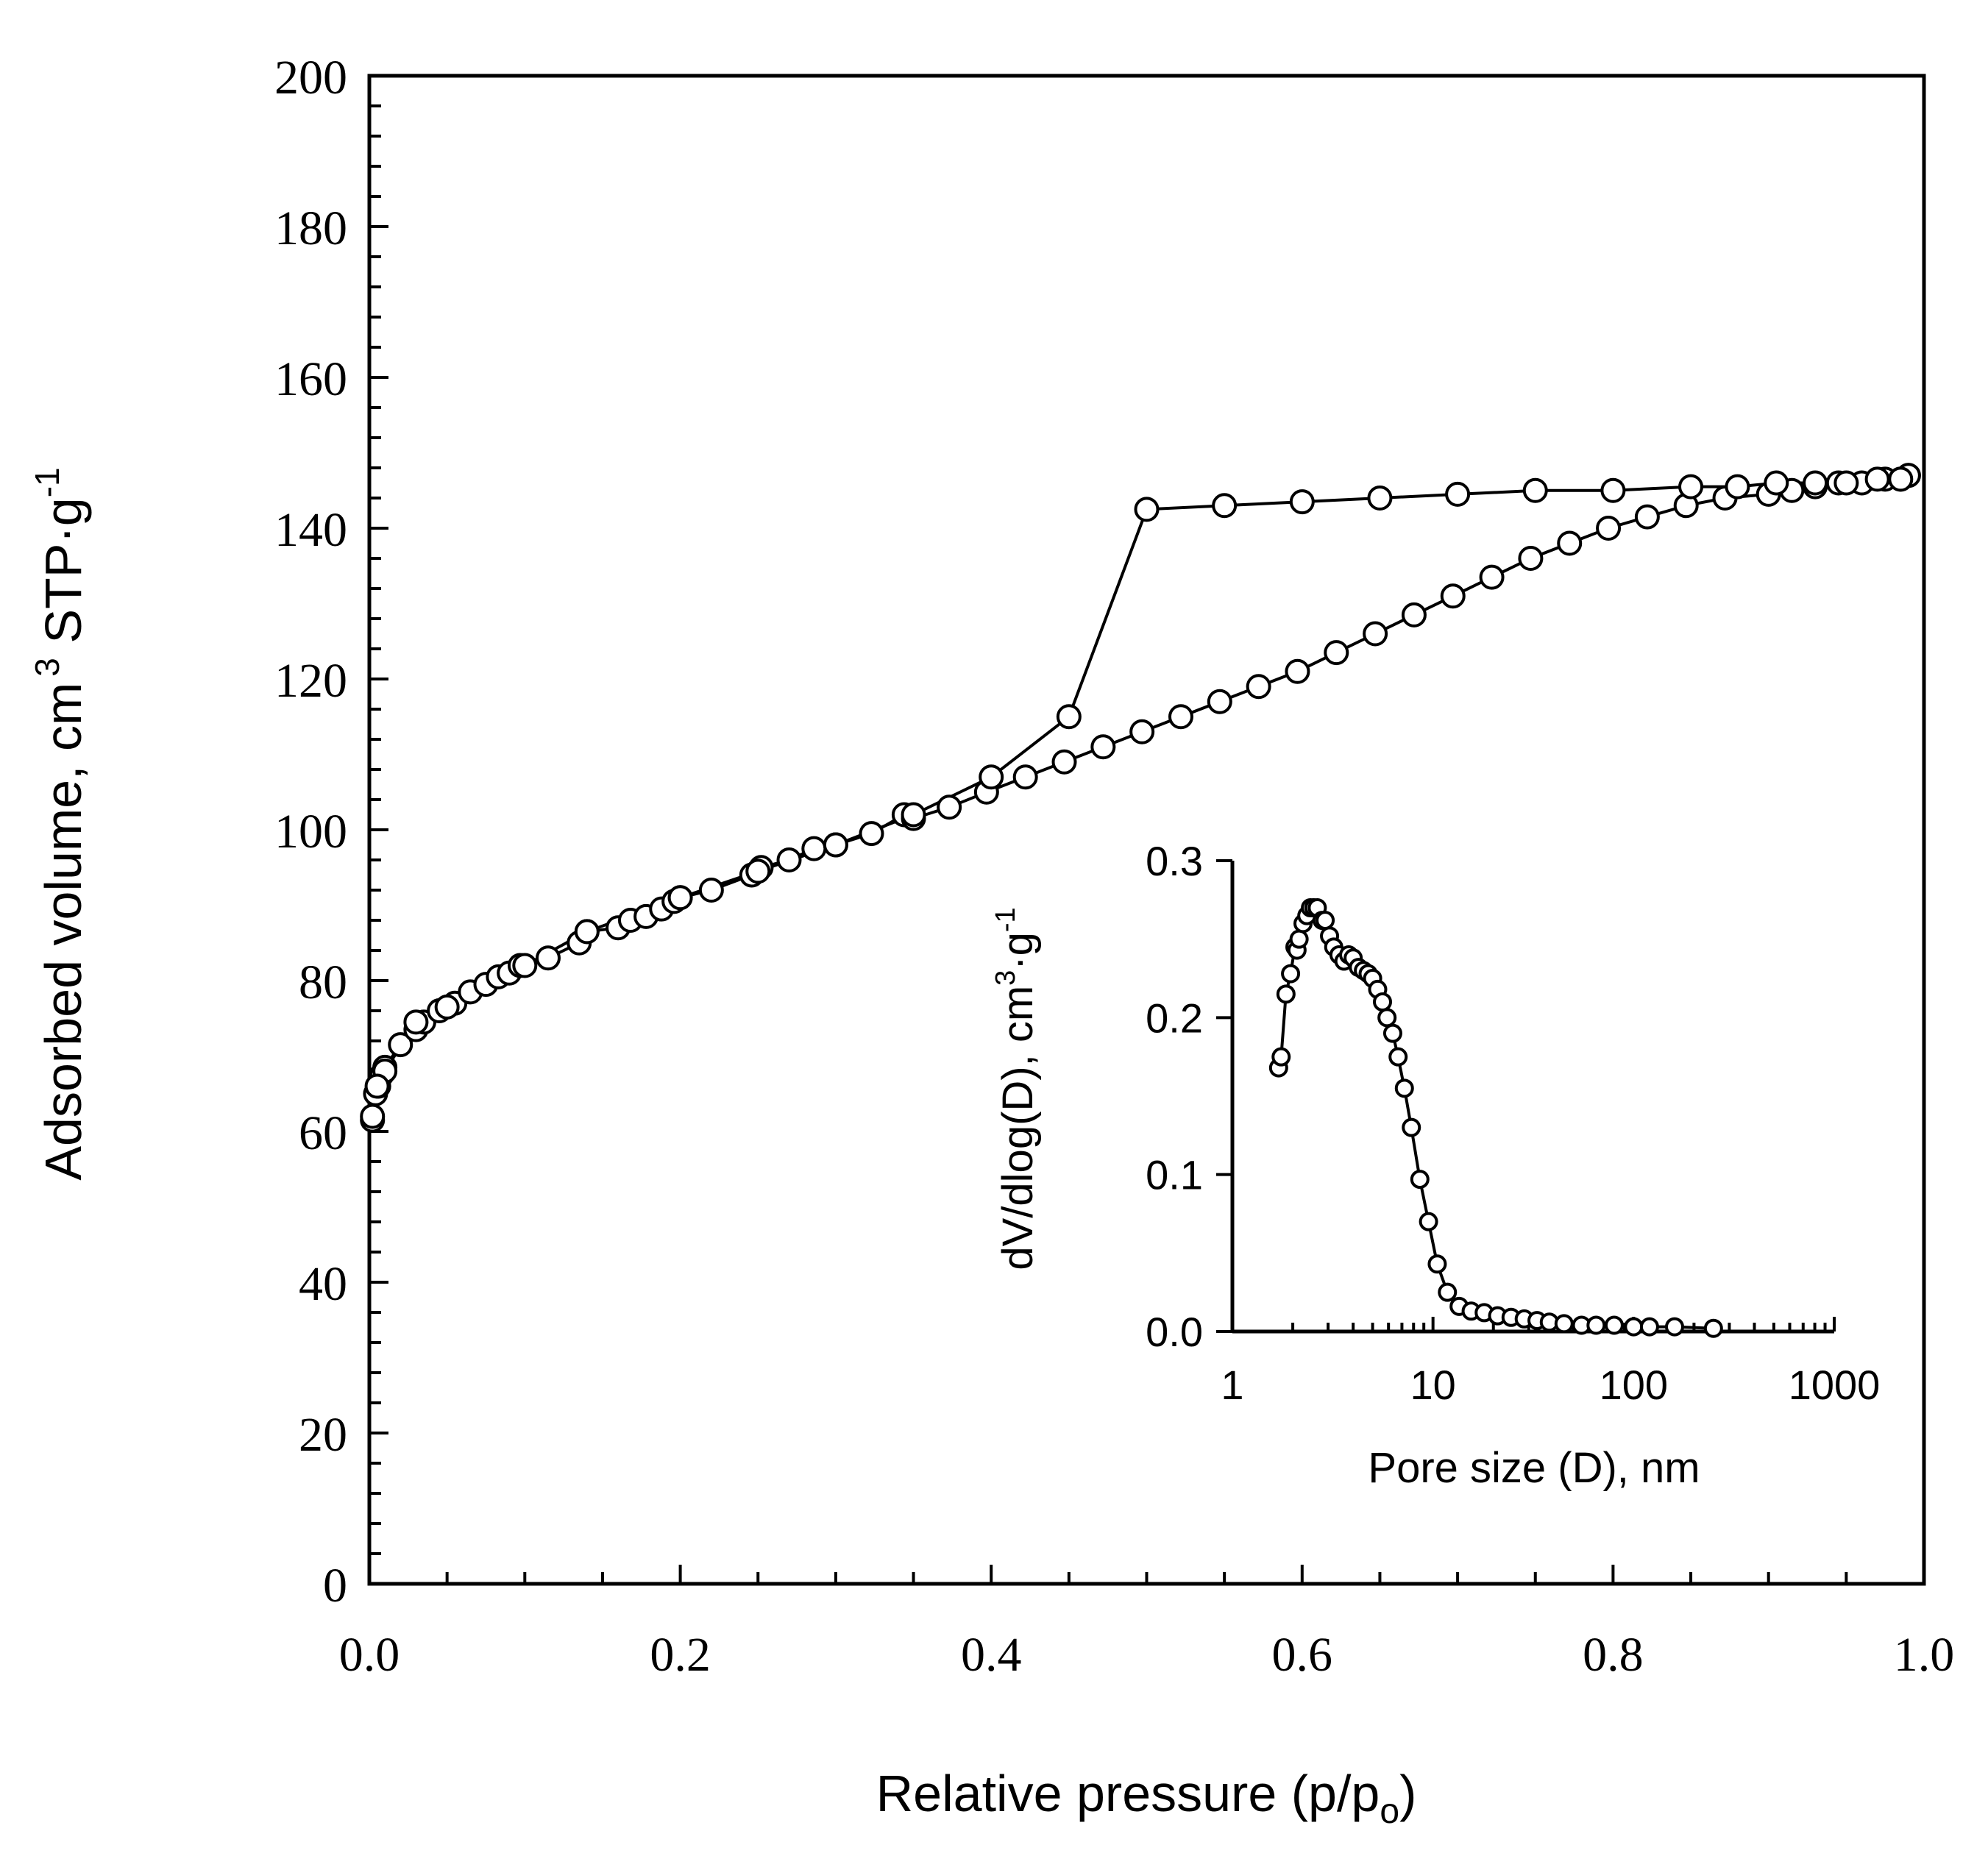  What do you see at coordinates (323, 982) in the screenshot?
I see `y-tick-label: 80` at bounding box center [323, 982].